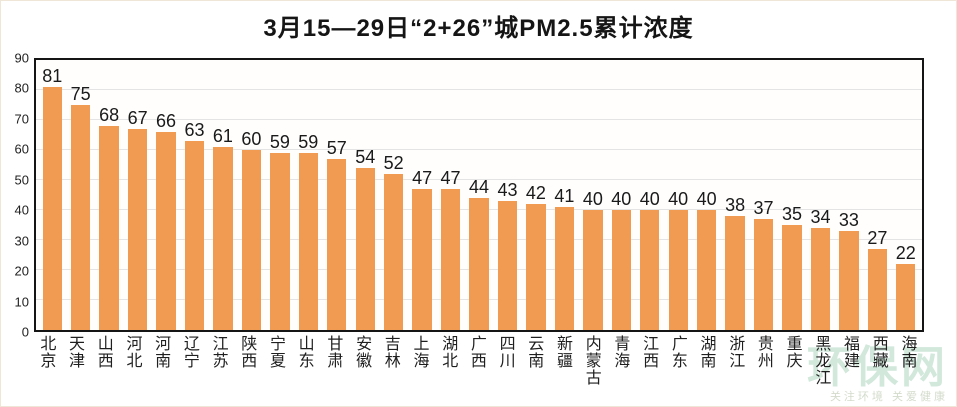 The width and height of the screenshot is (957, 407). What do you see at coordinates (564, 196) in the screenshot?
I see `bar-value-label: 41` at bounding box center [564, 196].